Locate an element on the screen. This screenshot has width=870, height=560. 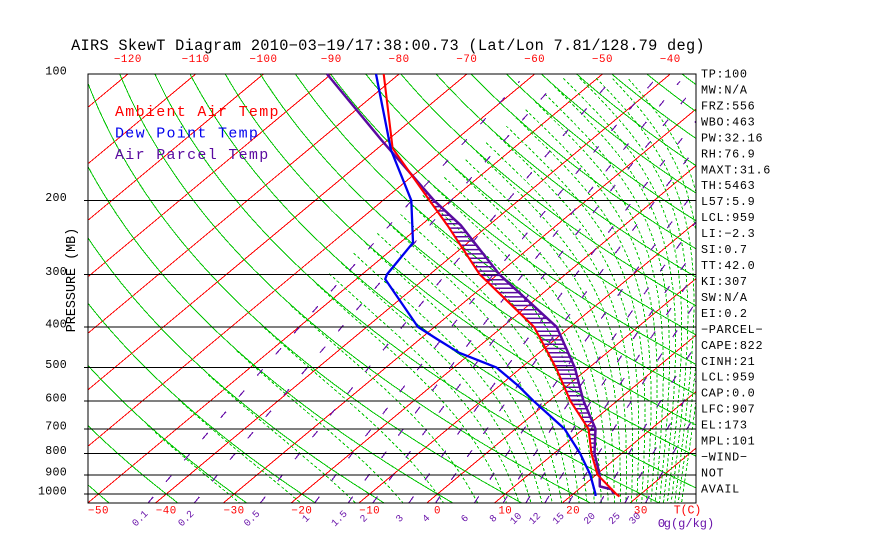
svg-text: 30 is located at coordinates (641, 512).